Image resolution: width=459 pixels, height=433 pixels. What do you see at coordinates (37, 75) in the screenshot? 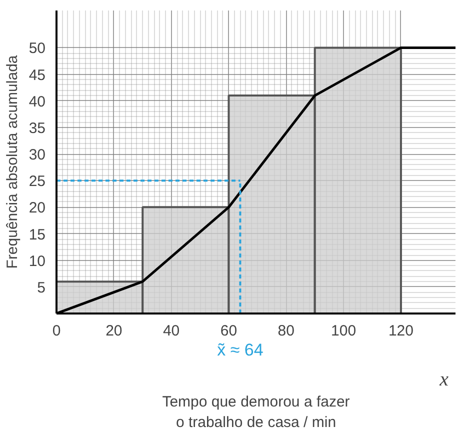
I see `y-tick-label: 45` at bounding box center [37, 75].